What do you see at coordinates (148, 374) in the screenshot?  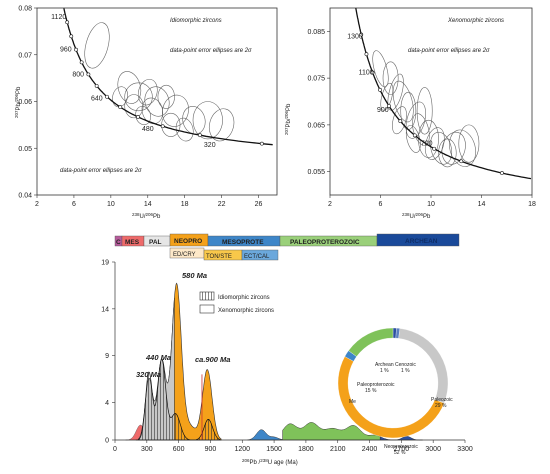 I see `peak-label-320: 320 Ma` at bounding box center [148, 374].